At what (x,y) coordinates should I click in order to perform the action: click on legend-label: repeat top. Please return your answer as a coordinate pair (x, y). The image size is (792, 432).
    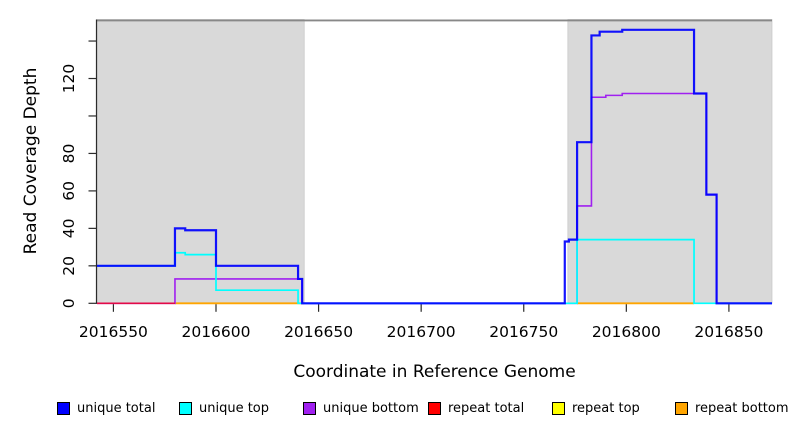
    Looking at the image, I should click on (606, 408).